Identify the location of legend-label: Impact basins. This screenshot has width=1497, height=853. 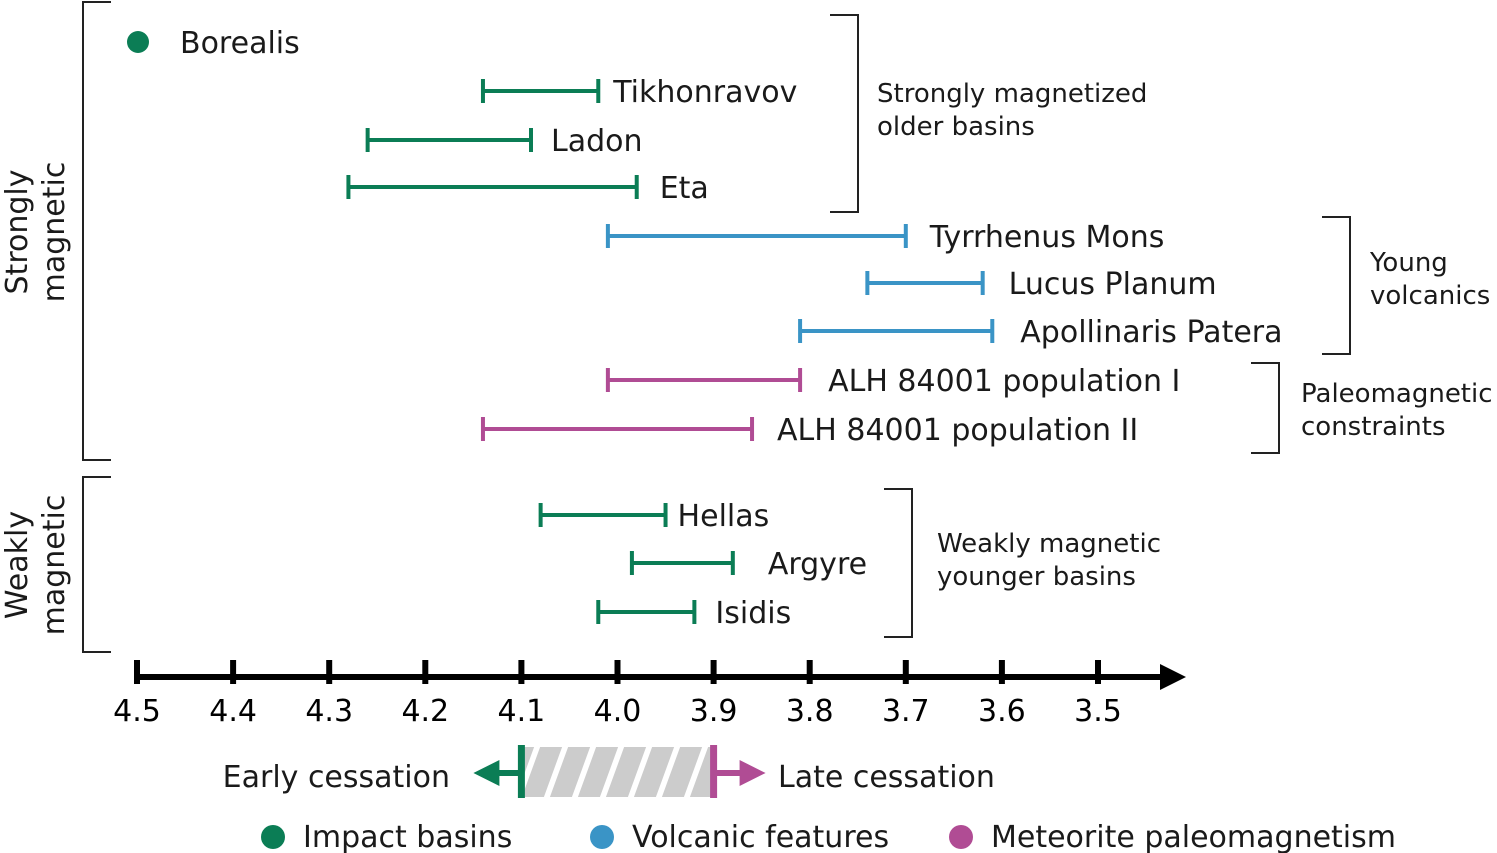
(407, 836).